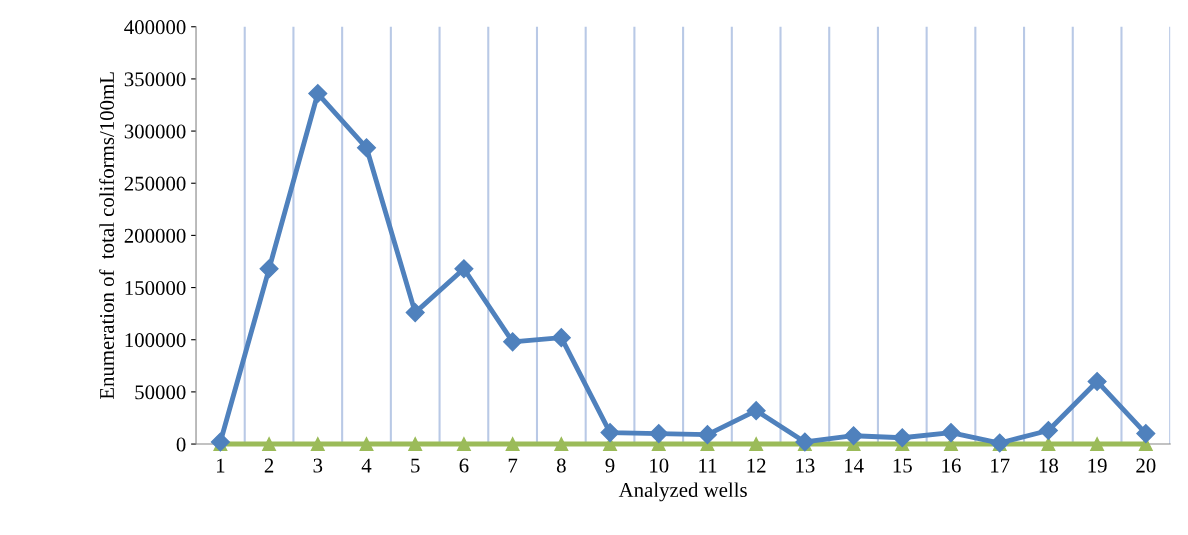 Image resolution: width=1188 pixels, height=535 pixels. What do you see at coordinates (155, 79) in the screenshot?
I see `y-tick-label: 350000` at bounding box center [155, 79].